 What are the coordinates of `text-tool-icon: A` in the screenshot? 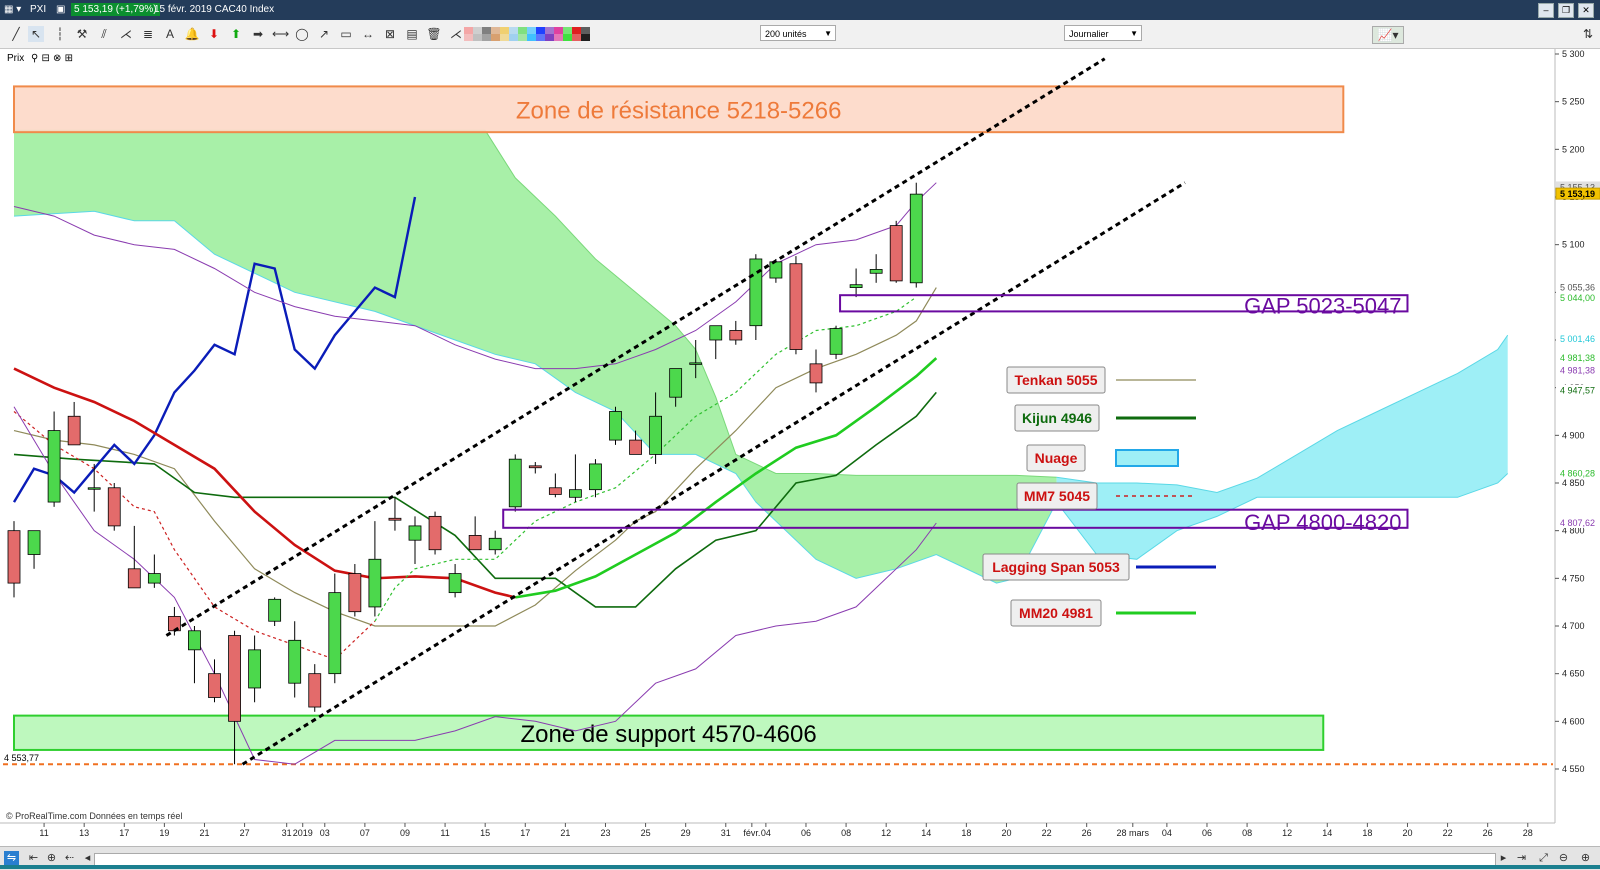 It's located at (169, 34).